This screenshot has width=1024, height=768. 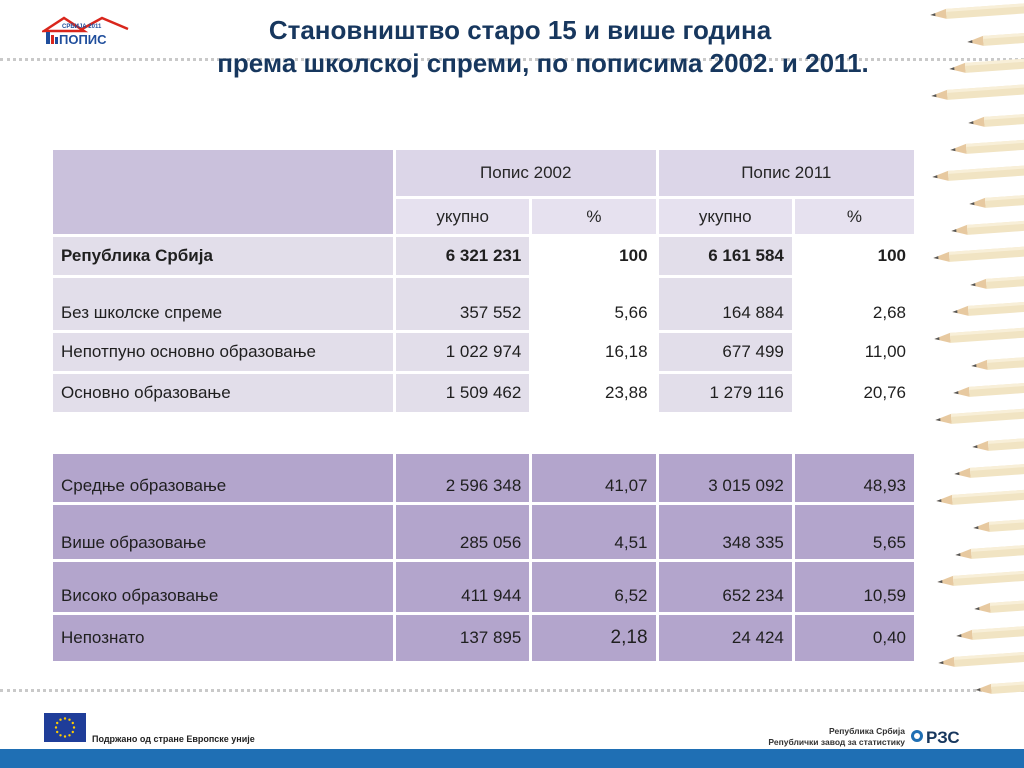 What do you see at coordinates (223, 638) in the screenshot?
I see `row-label: Непознато` at bounding box center [223, 638].